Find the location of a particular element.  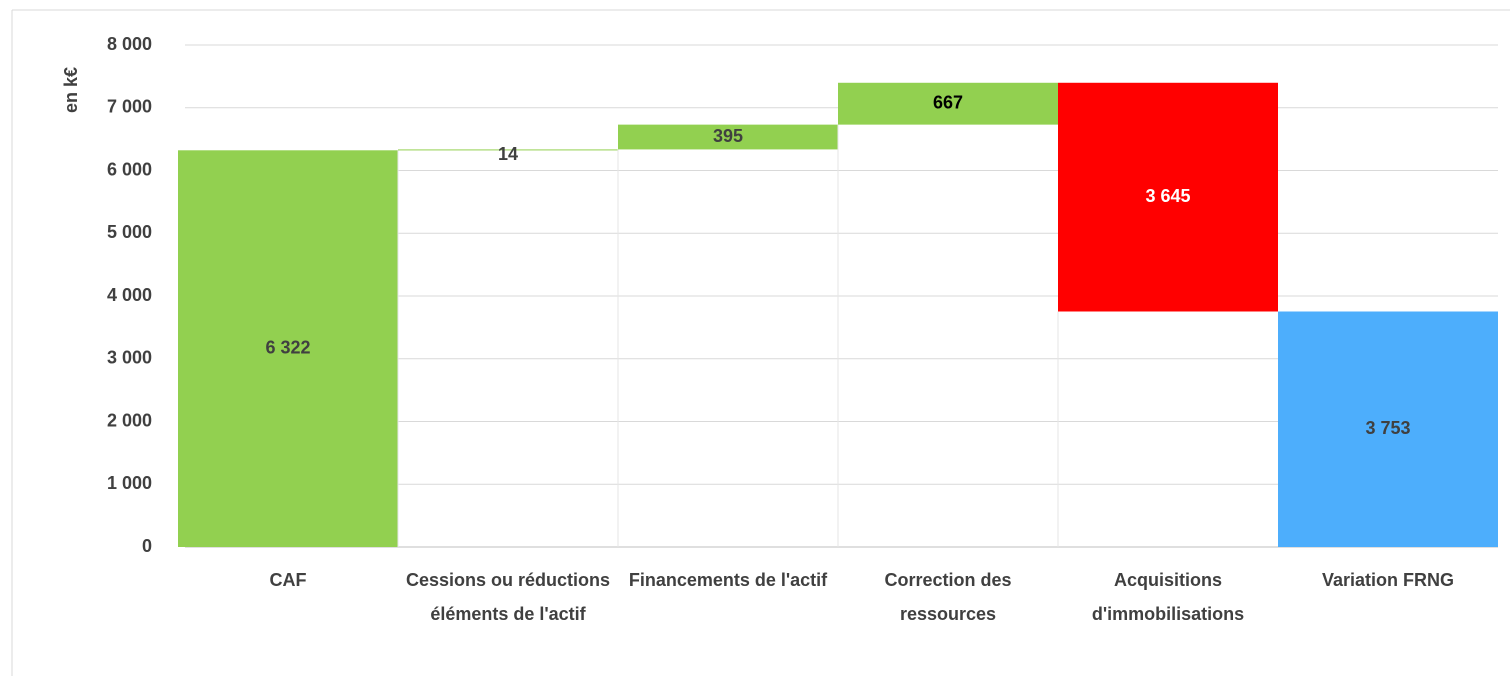

data-label: 667 is located at coordinates (948, 102).